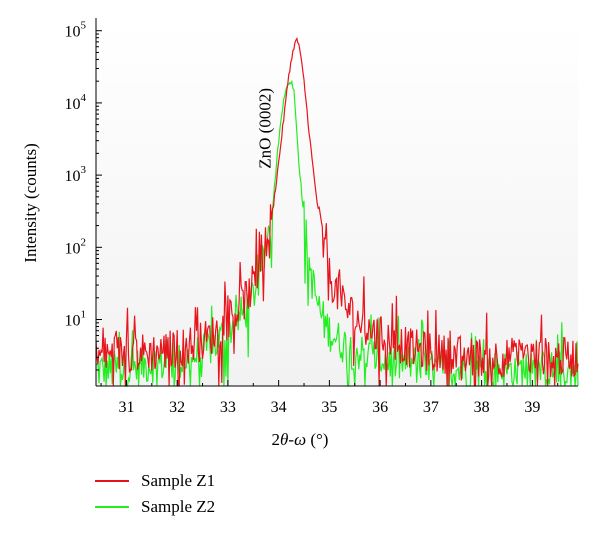 This screenshot has height=533, width=600. Describe the element at coordinates (76, 319) in the screenshot. I see `y-tick-label: 10¹` at that location.